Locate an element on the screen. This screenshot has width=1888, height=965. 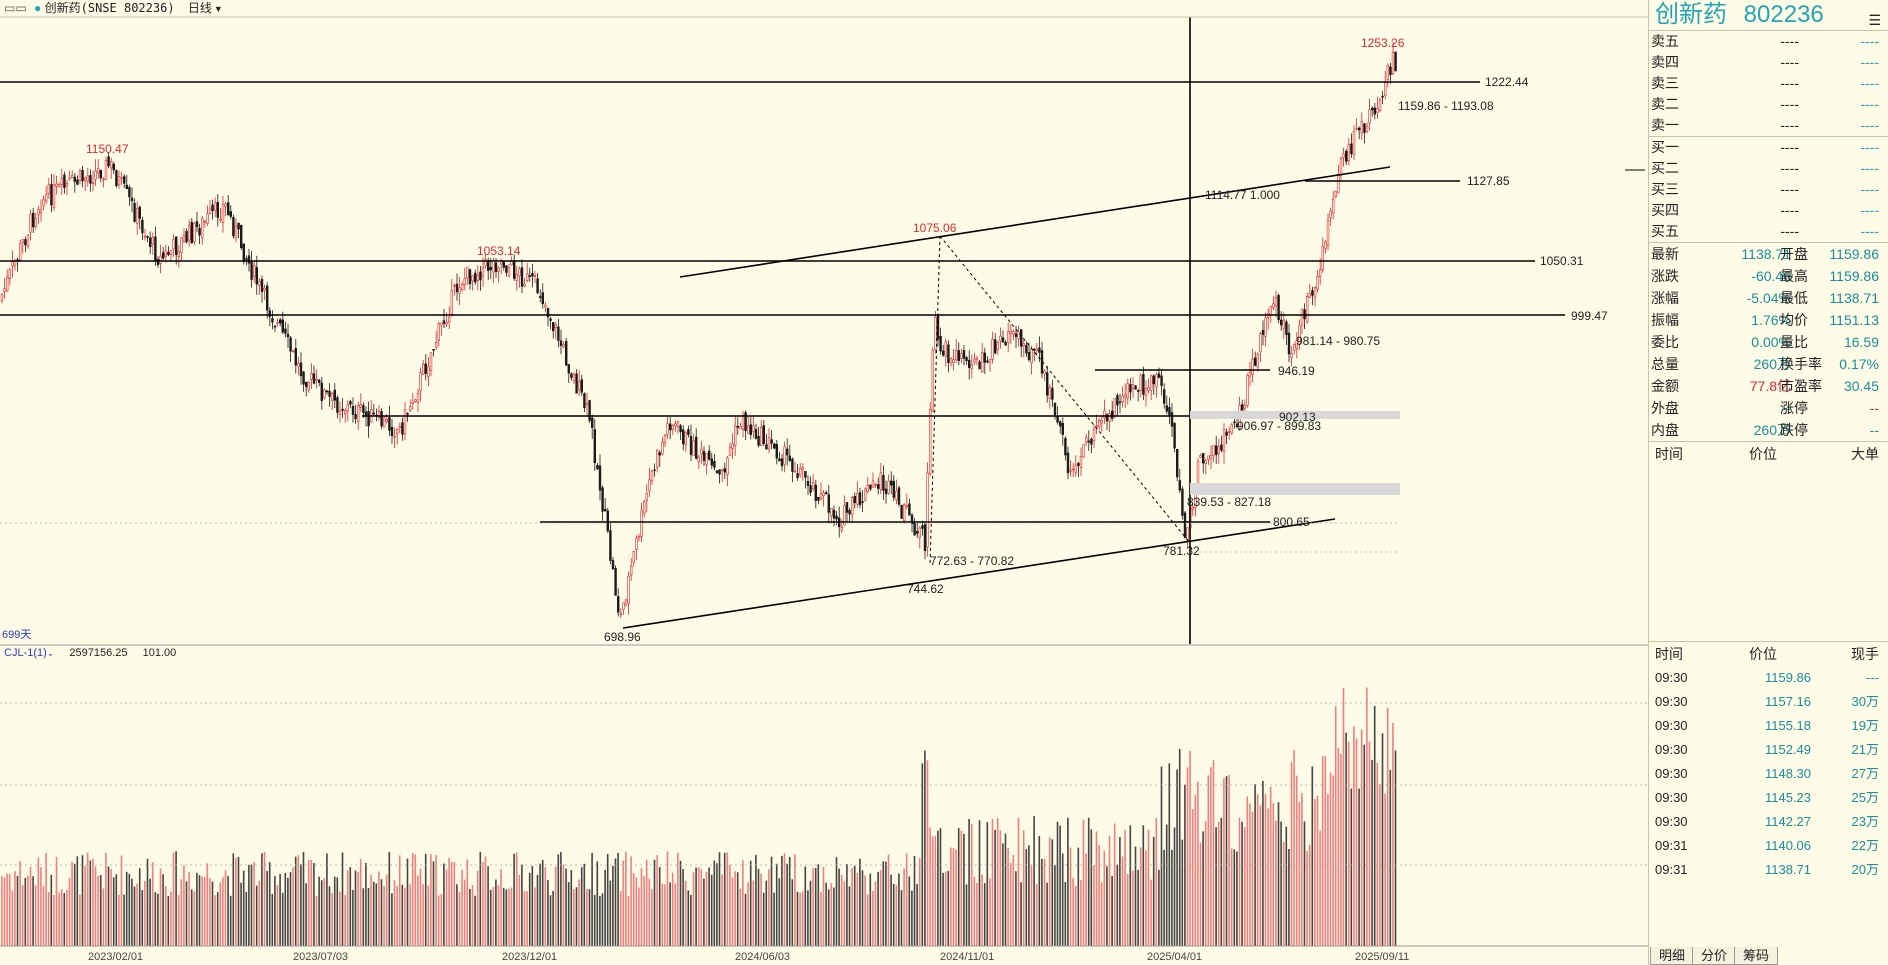
x-axis-label: 2023/12/01 is located at coordinates (529, 957).